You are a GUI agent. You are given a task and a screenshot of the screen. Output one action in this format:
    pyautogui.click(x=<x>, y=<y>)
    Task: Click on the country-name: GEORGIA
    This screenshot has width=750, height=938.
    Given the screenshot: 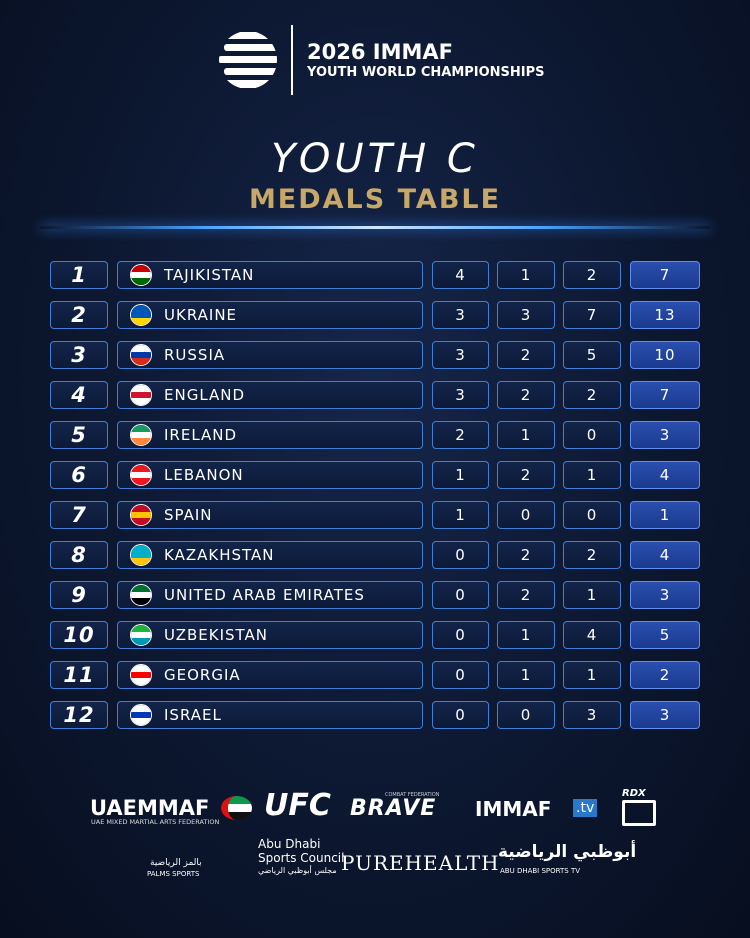 What is the action you would take?
    pyautogui.click(x=202, y=675)
    